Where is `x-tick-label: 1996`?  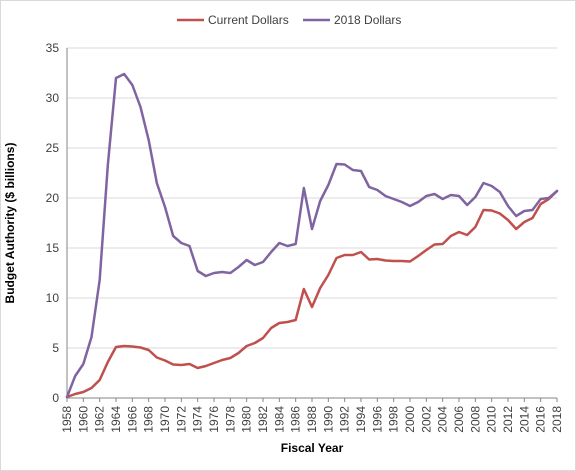
x-tick-label: 1996 is located at coordinates (377, 419).